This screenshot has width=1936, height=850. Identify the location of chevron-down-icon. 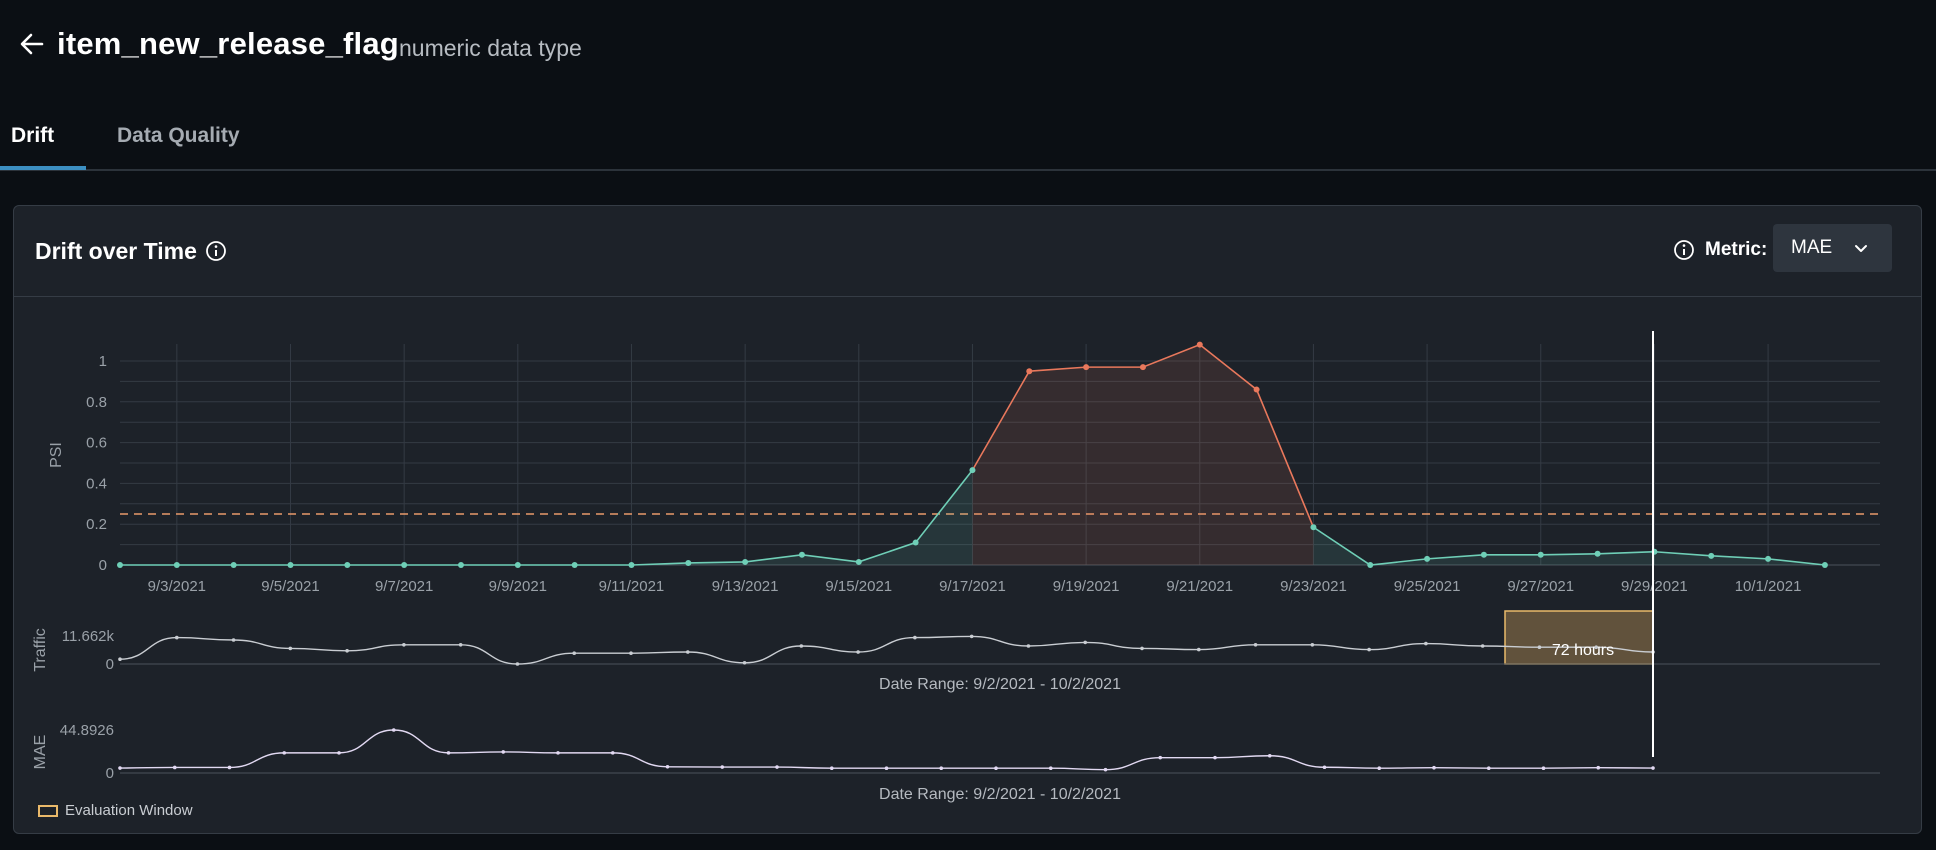
(1861, 248).